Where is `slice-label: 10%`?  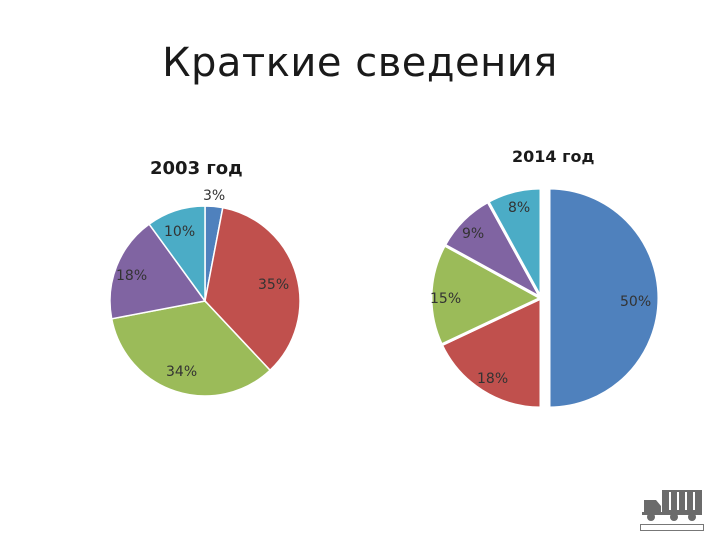
slice-label: 10% is located at coordinates (179, 232).